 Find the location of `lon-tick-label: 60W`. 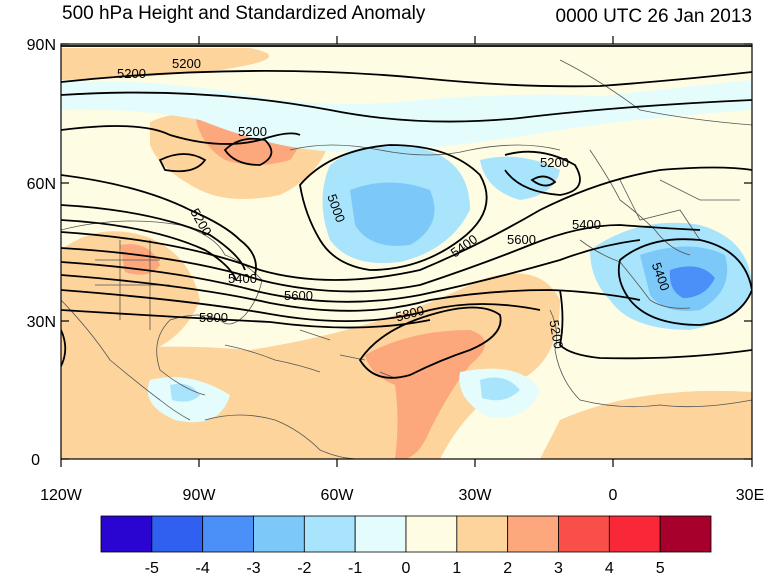

lon-tick-label: 60W is located at coordinates (338, 495).